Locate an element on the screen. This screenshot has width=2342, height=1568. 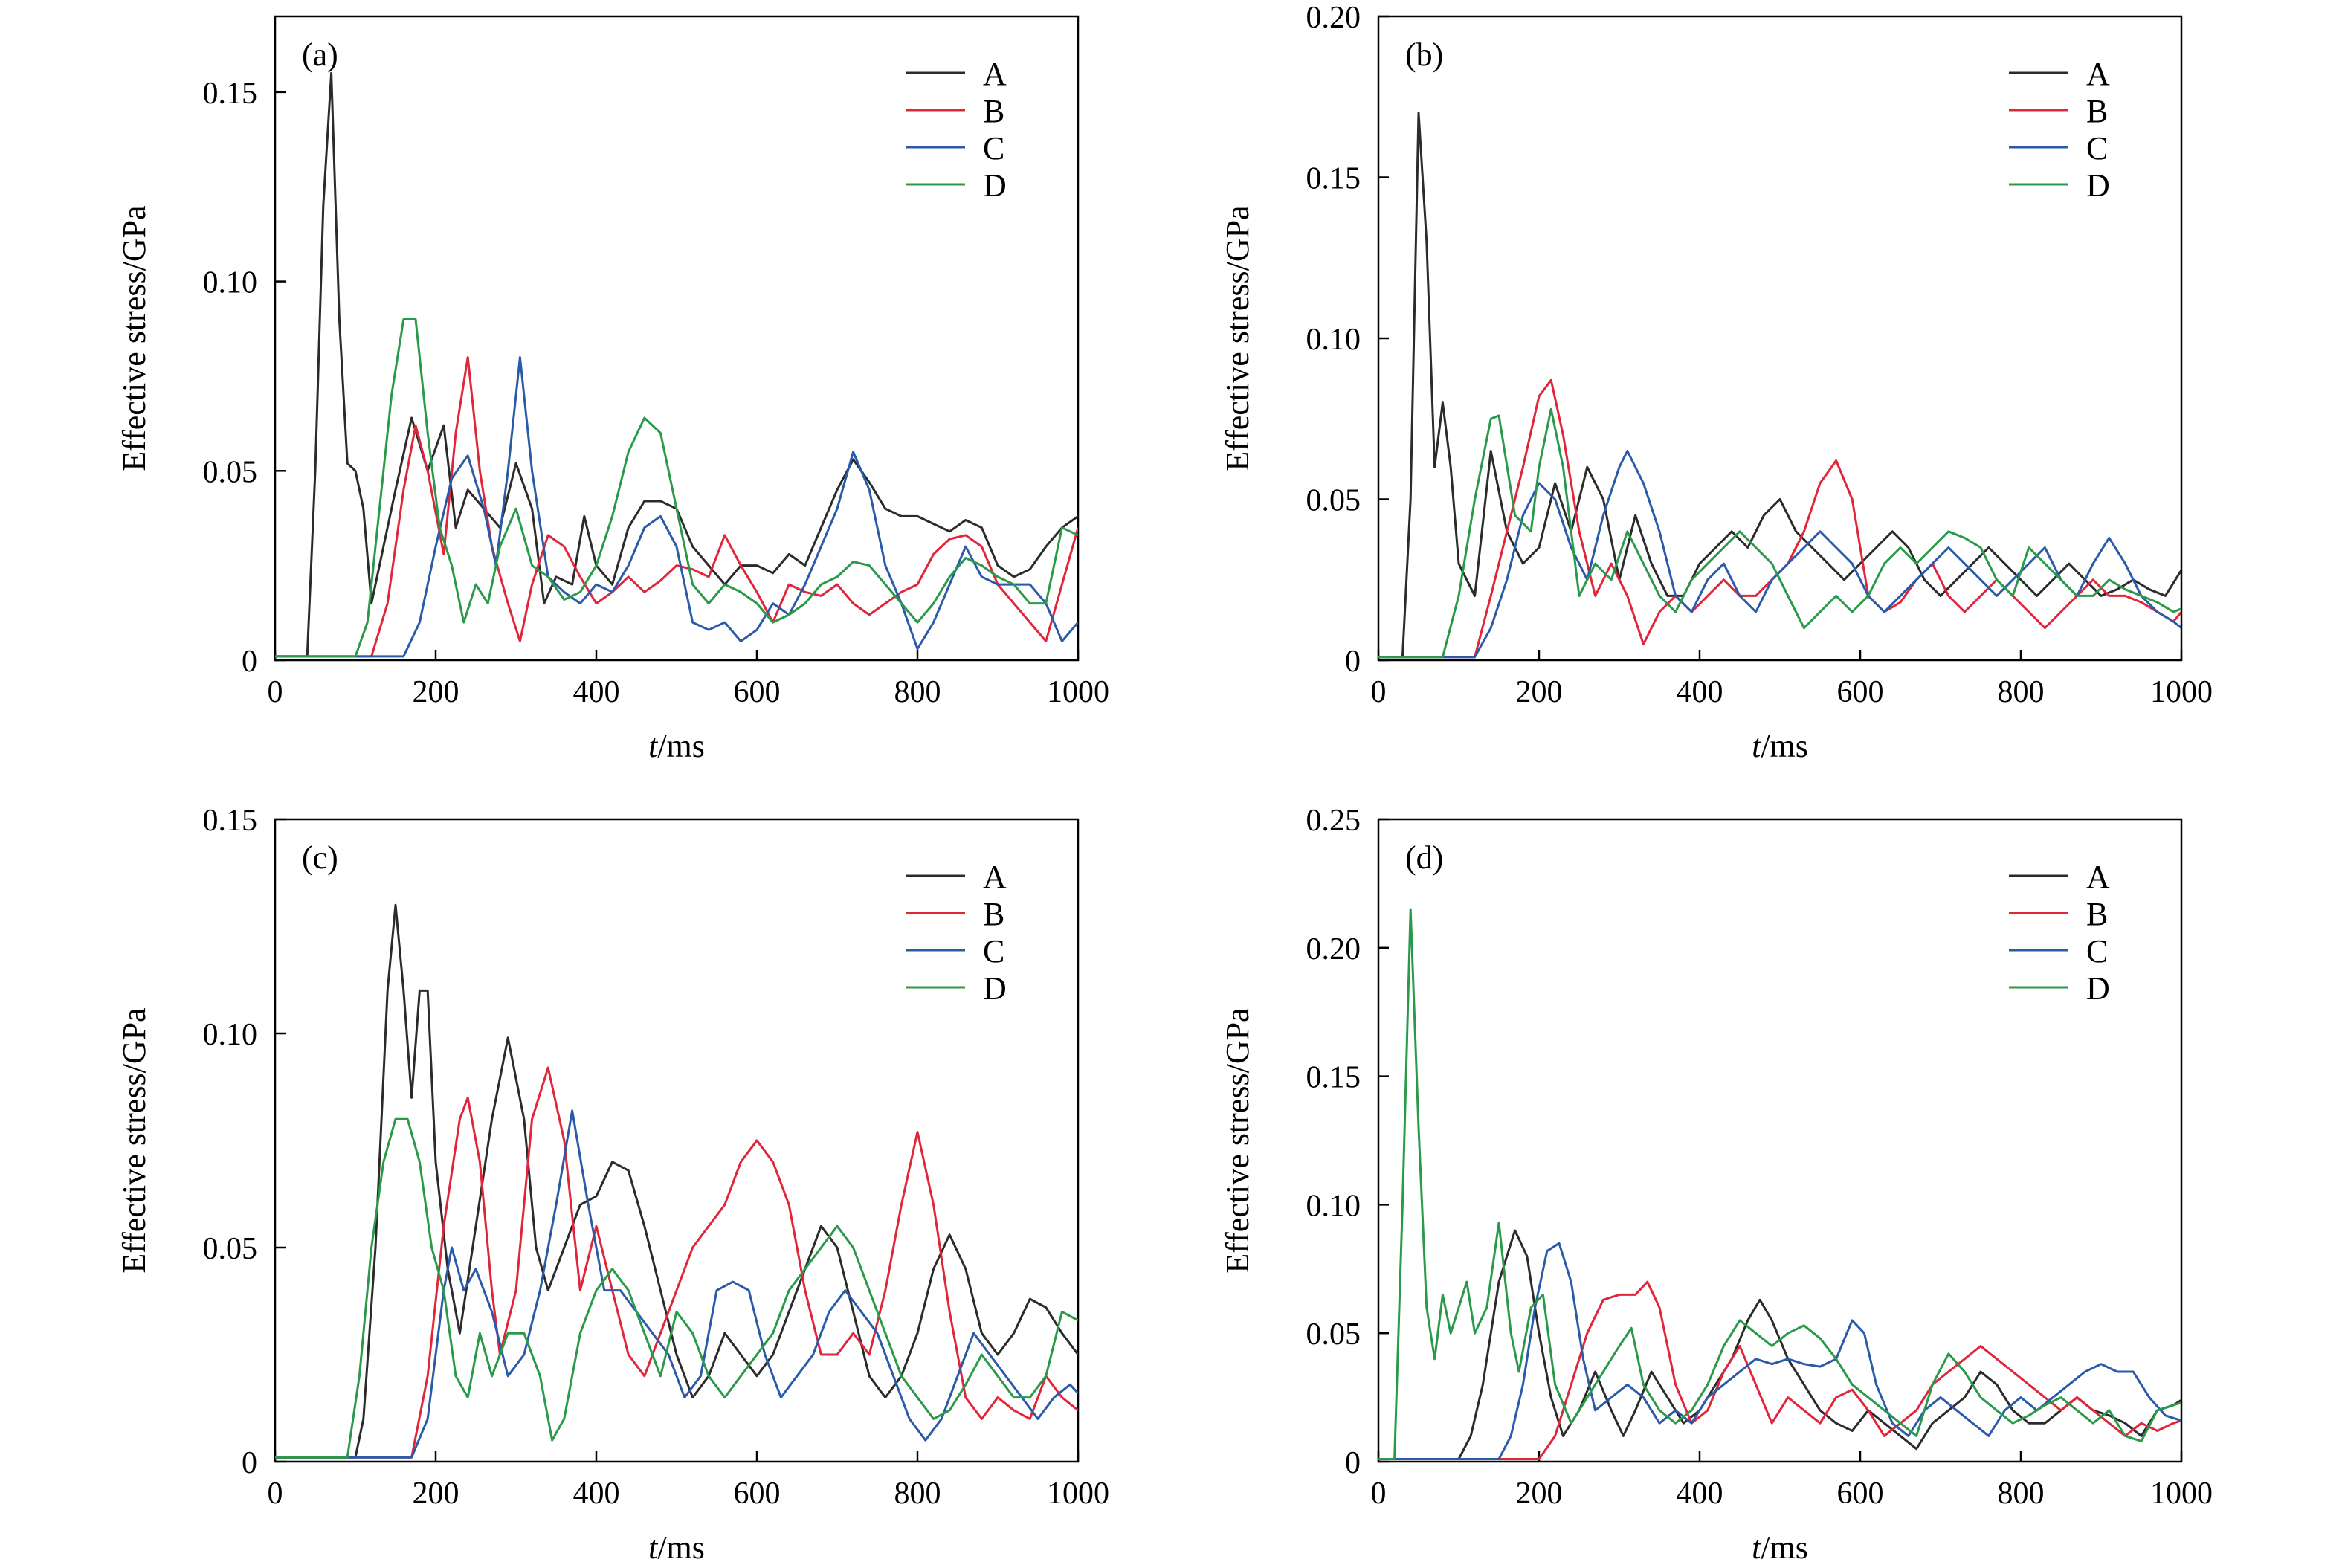
panel-label: (b) is located at coordinates (1424, 54).